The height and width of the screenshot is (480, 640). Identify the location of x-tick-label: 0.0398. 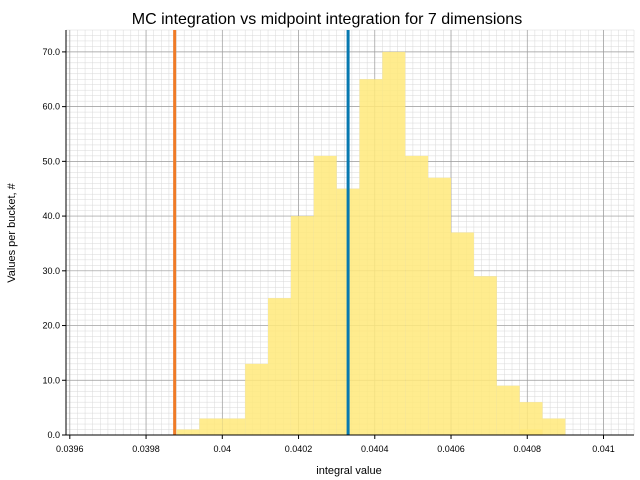
(146, 449).